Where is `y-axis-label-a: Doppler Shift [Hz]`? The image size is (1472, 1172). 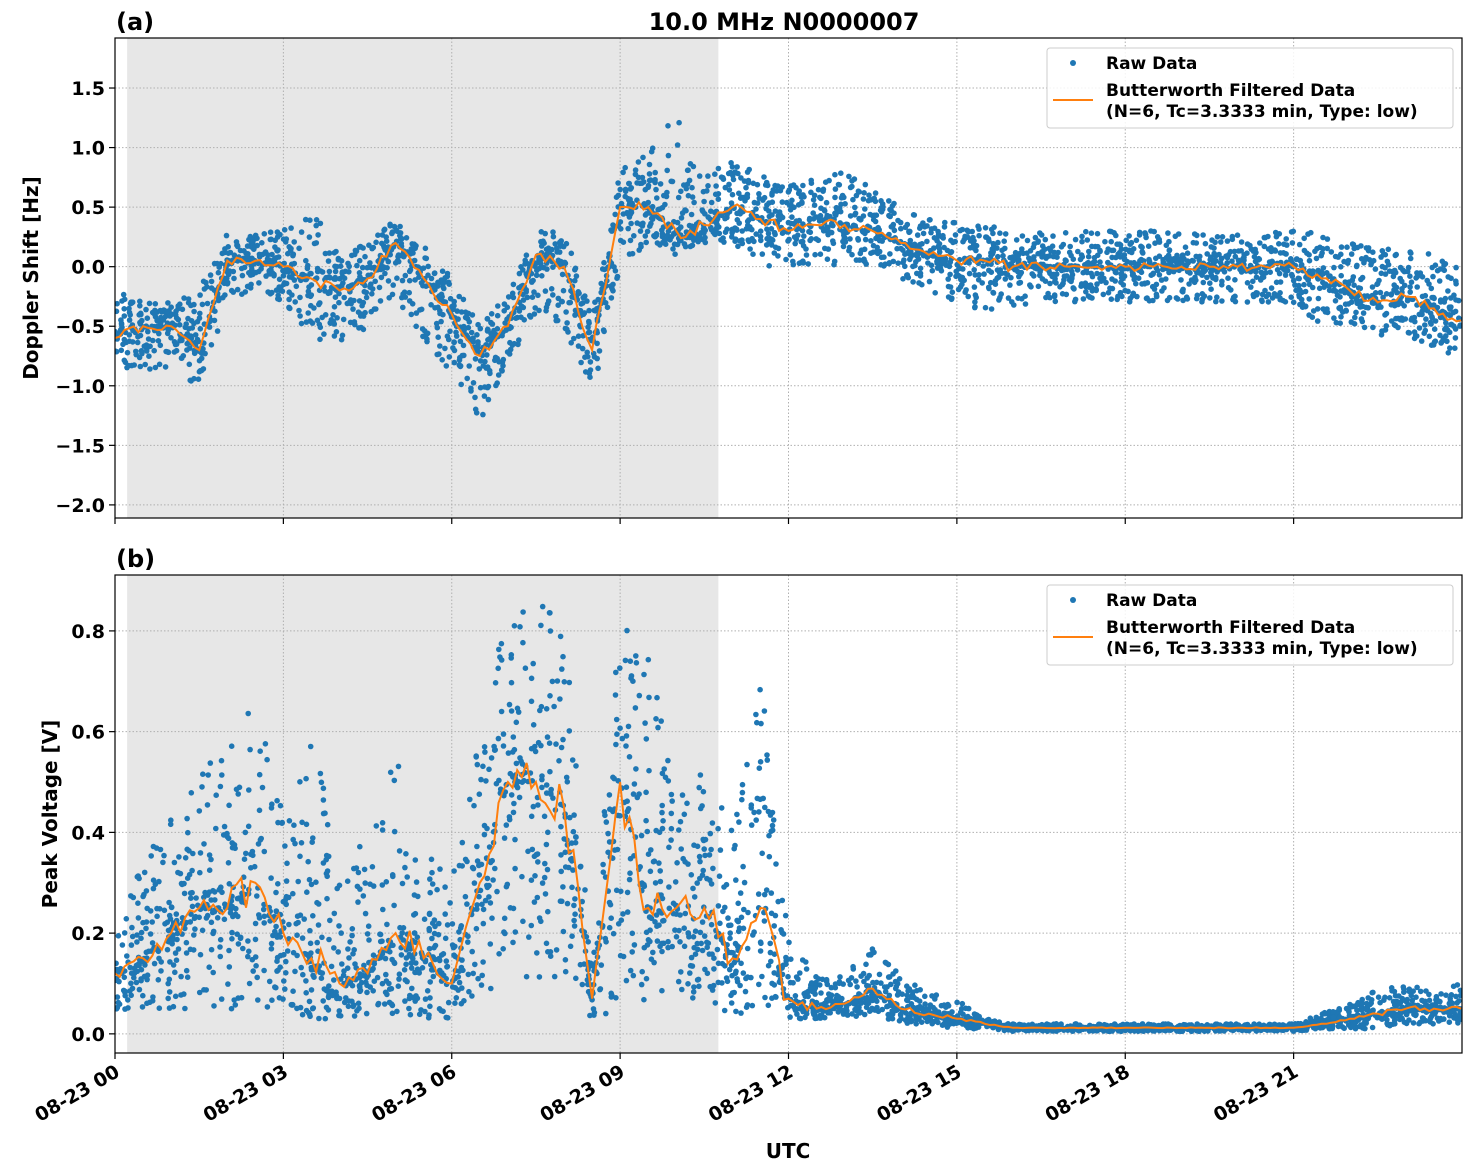
y-axis-label-a: Doppler Shift [Hz] is located at coordinates (31, 278).